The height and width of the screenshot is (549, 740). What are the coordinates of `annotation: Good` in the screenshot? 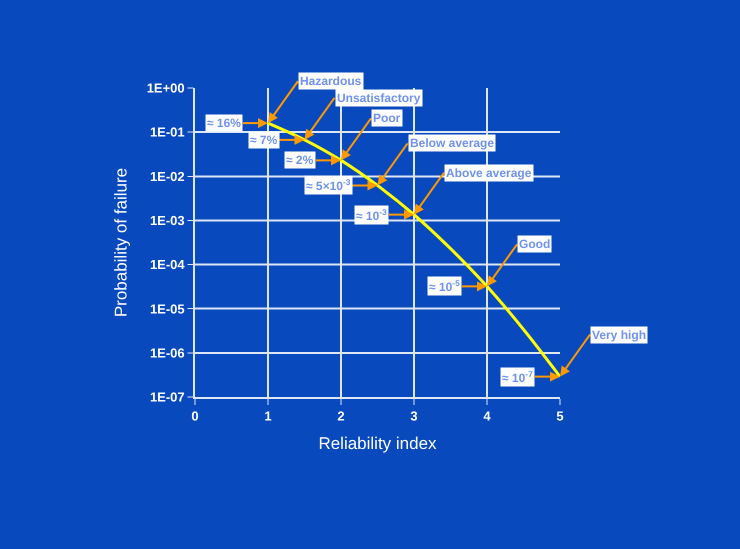 It's located at (534, 244).